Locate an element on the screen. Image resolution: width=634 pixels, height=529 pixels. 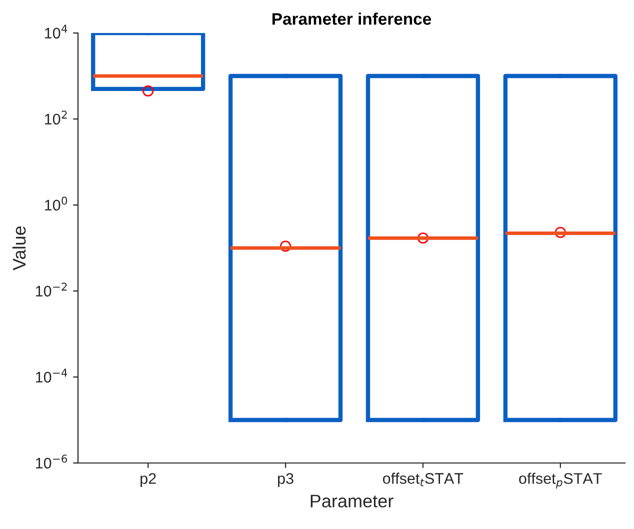
y-axis-title: Value is located at coordinates (19, 248).